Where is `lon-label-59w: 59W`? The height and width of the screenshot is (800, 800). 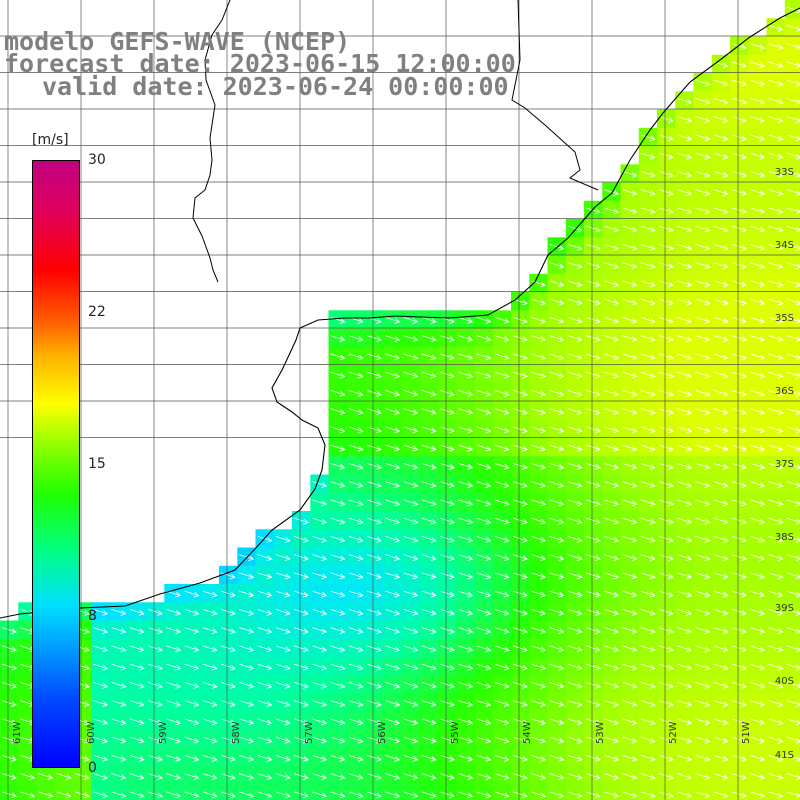
lon-label-59w: 59W is located at coordinates (163, 732).